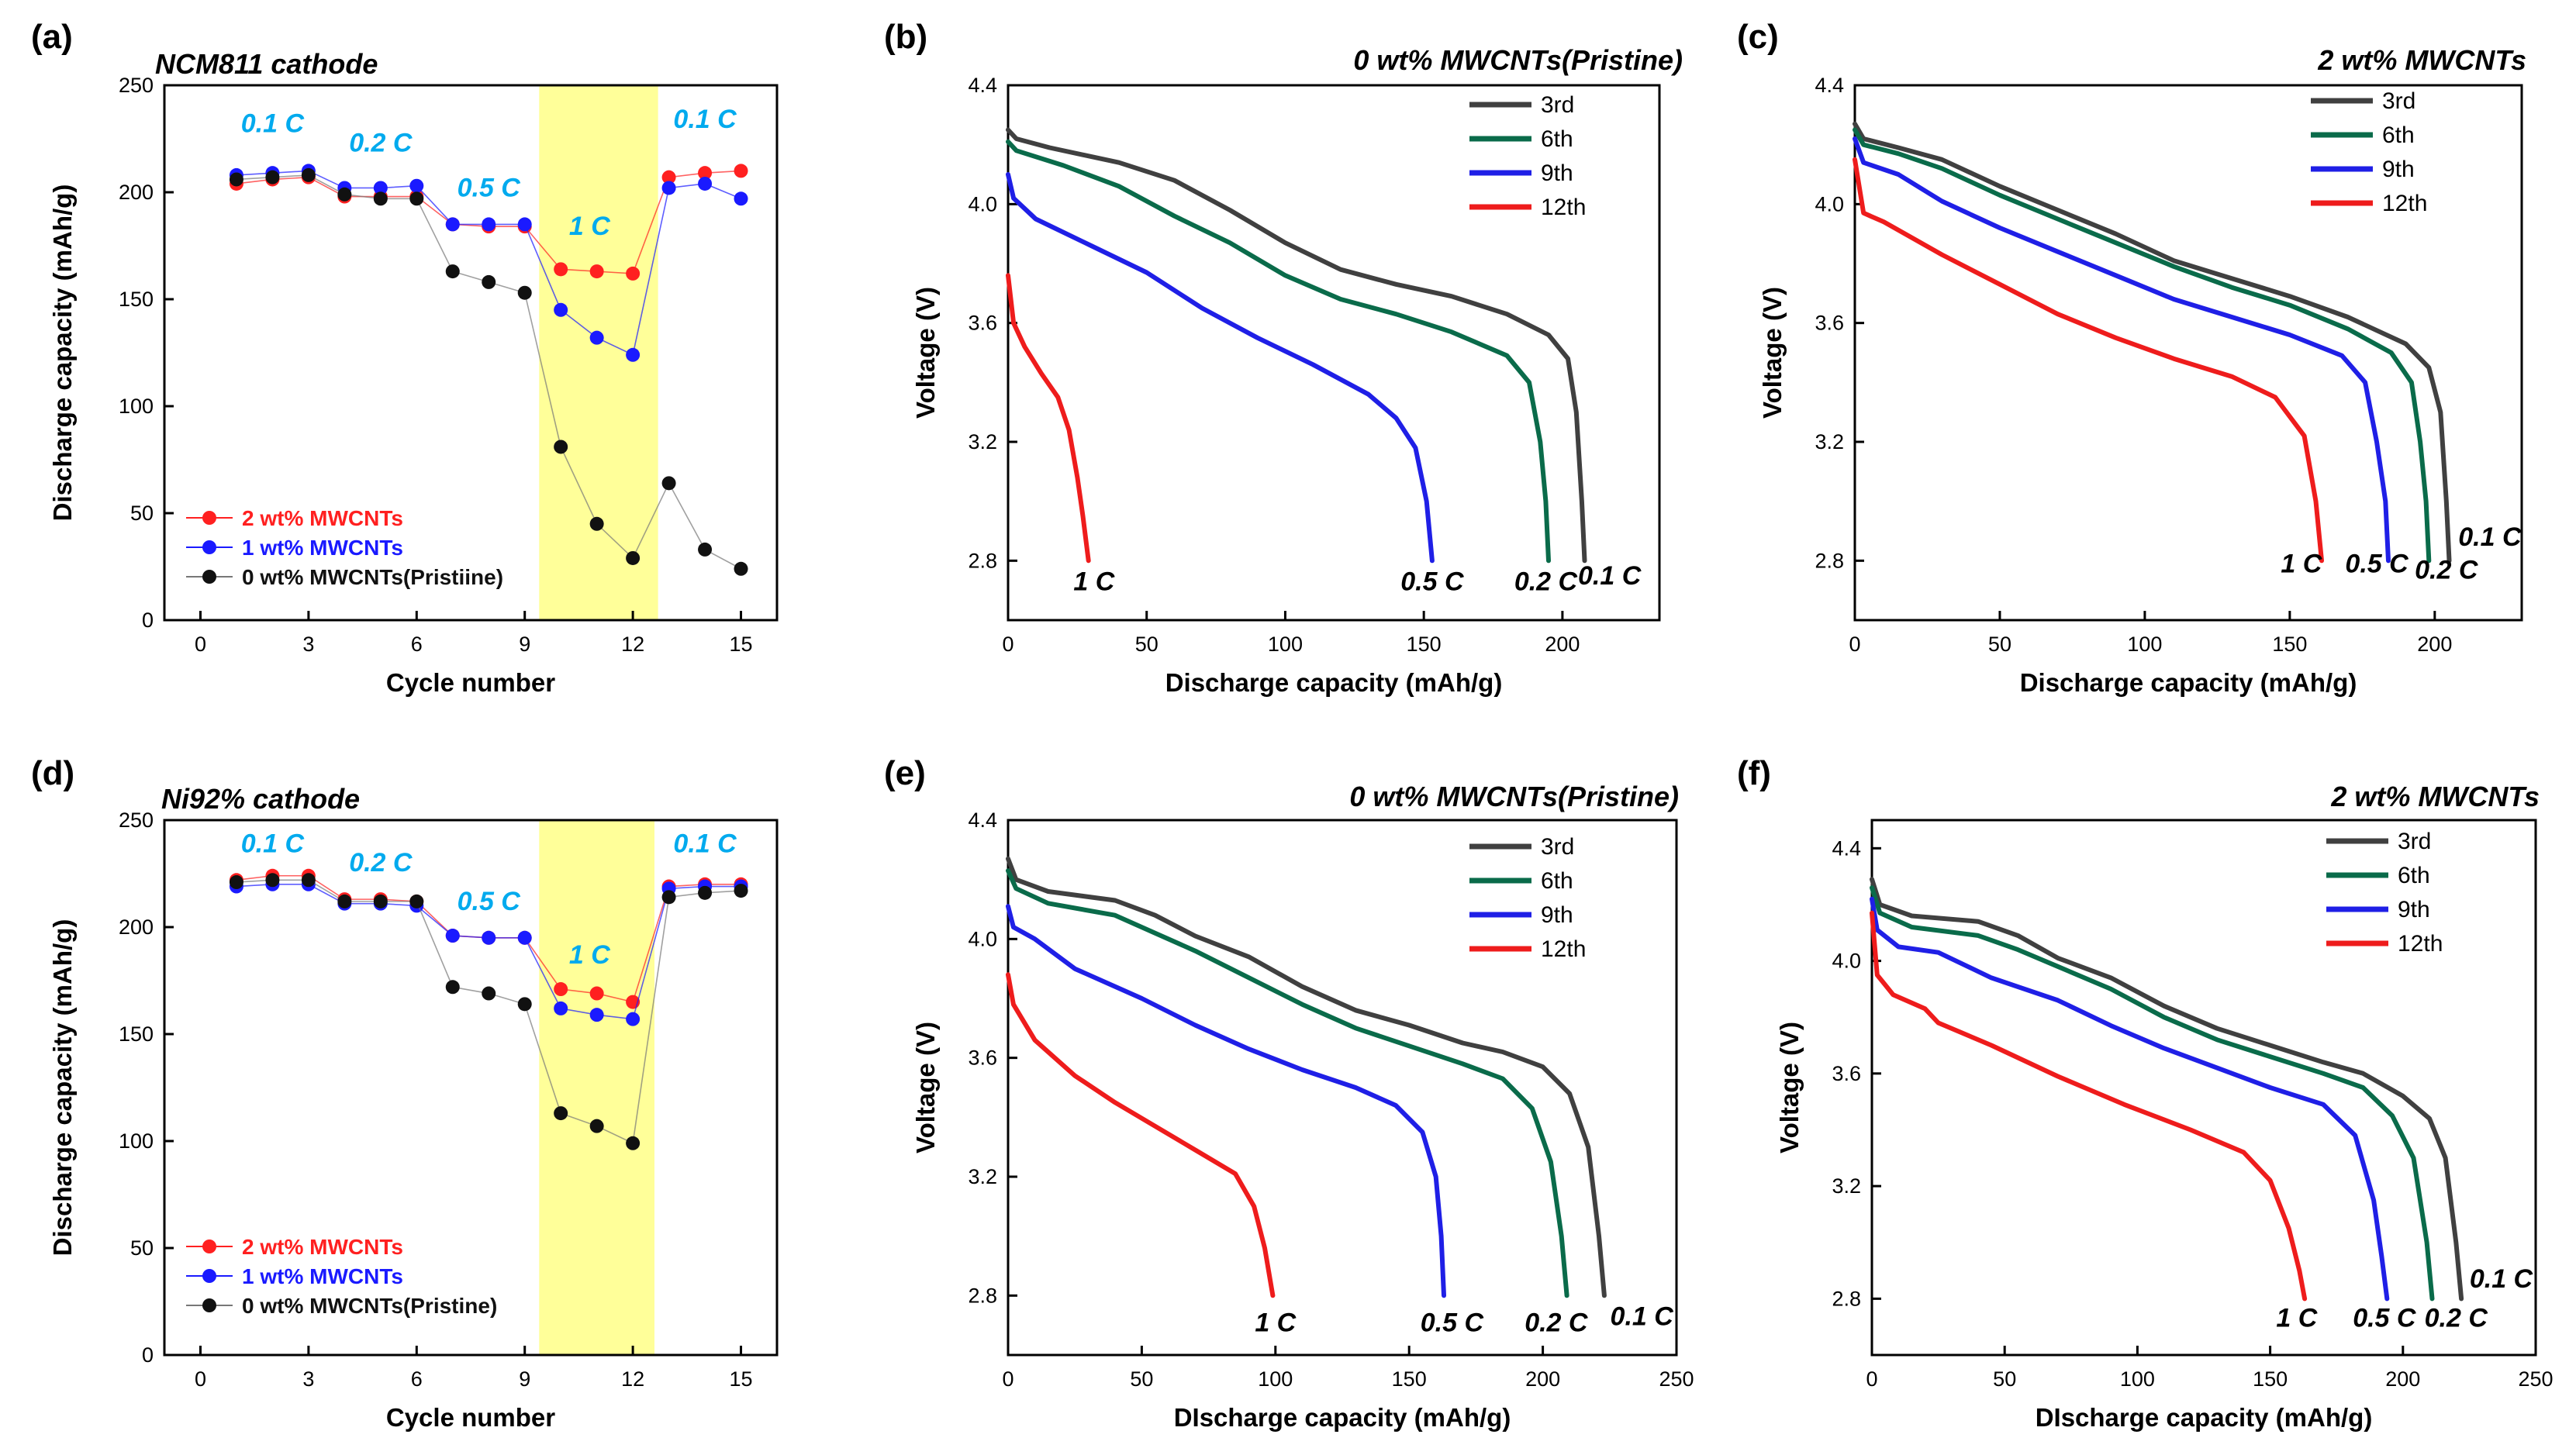  Describe the element at coordinates (53, 773) in the screenshot. I see `panel-label: (d)` at that location.